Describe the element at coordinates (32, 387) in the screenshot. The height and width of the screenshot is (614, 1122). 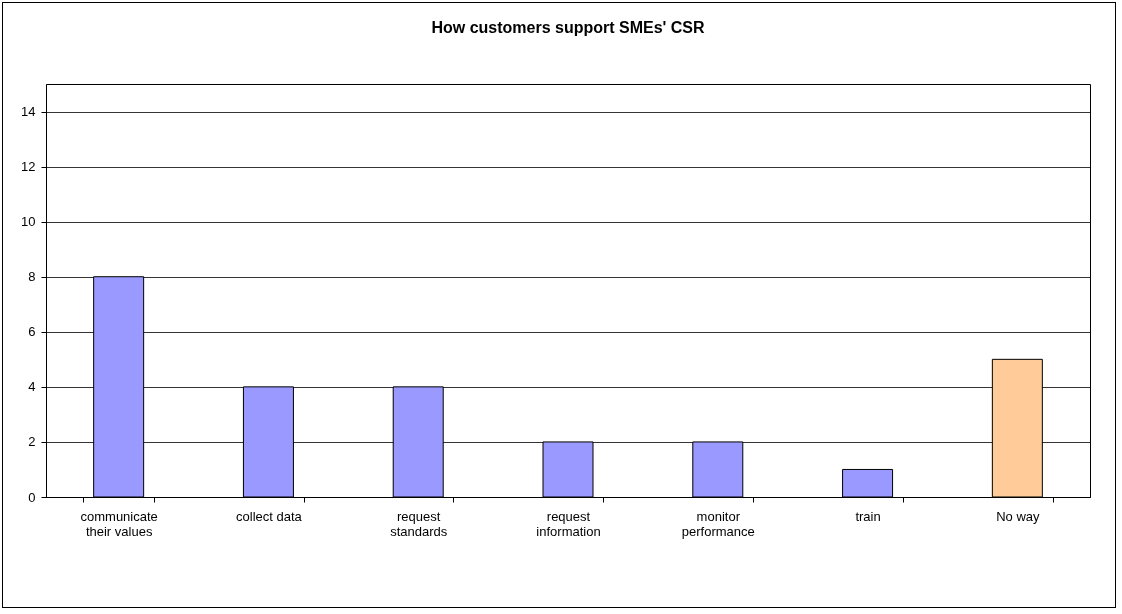
I see `y-tick-label: 4` at that location.